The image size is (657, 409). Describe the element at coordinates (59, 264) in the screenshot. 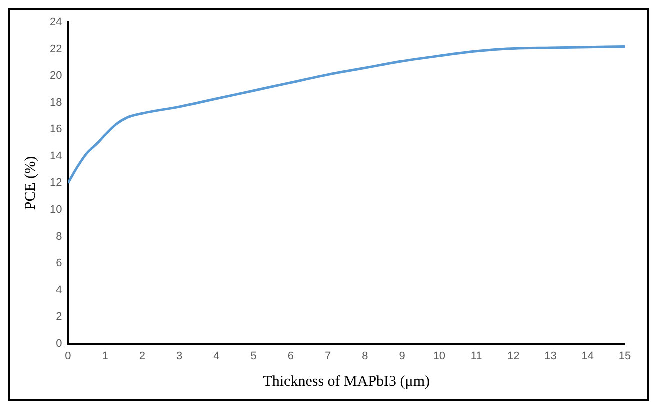

I see `y-tick-label: 6` at that location.